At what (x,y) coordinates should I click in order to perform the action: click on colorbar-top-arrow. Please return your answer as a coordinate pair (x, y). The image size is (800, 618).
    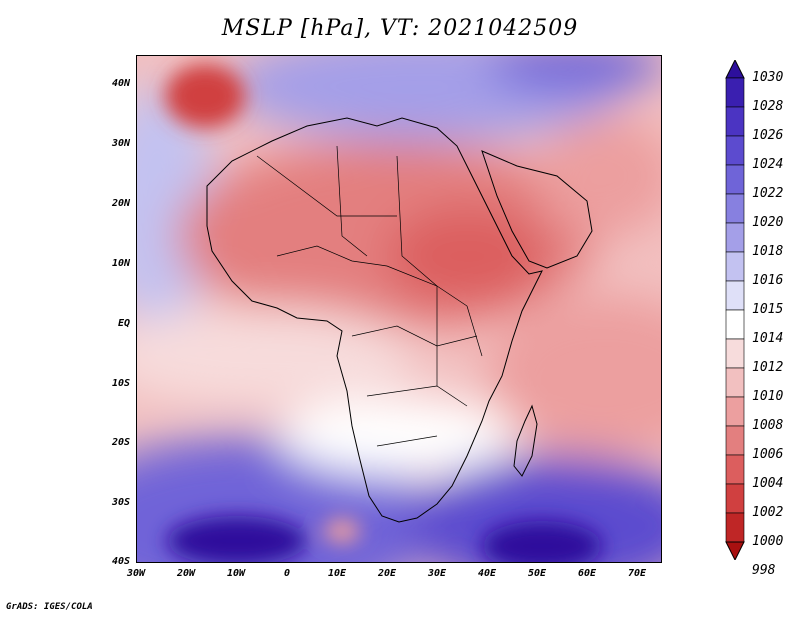
    Looking at the image, I should click on (735, 69).